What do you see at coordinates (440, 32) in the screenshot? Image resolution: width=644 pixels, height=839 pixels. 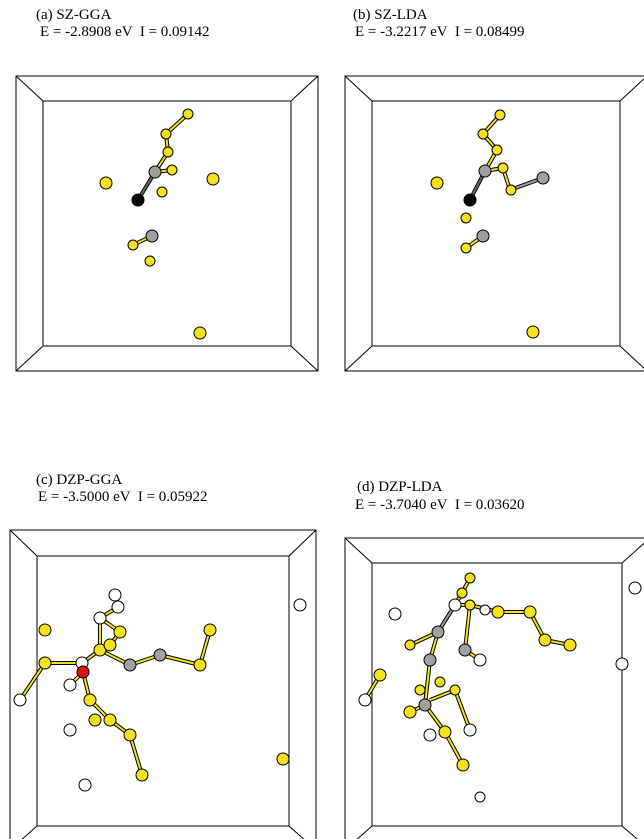 I see `panel-b-energy: E = -3.2217 eV I = 0.08499` at bounding box center [440, 32].